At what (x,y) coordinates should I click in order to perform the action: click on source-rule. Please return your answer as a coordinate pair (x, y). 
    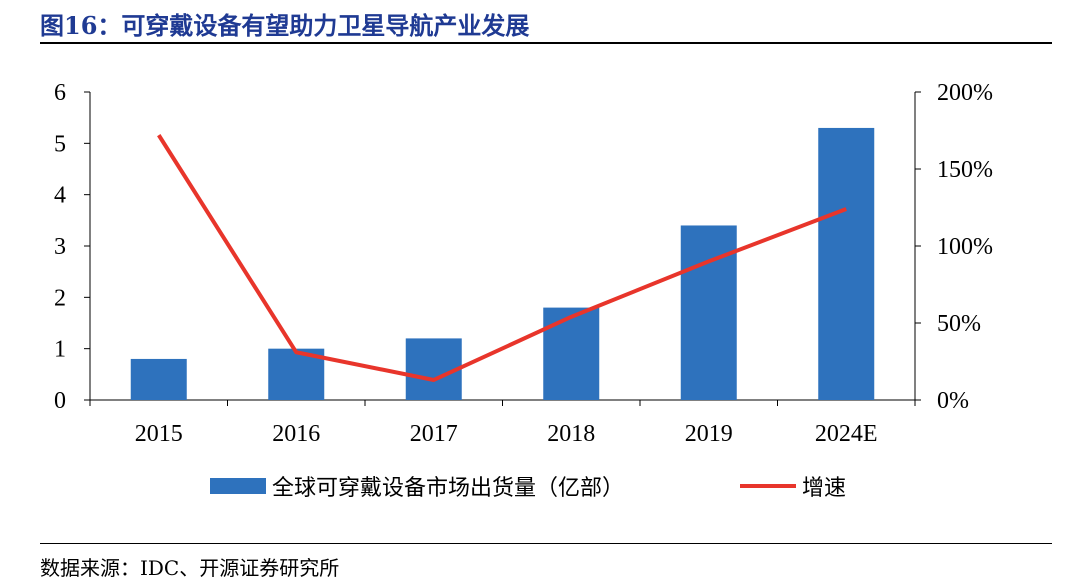
    Looking at the image, I should click on (546, 543).